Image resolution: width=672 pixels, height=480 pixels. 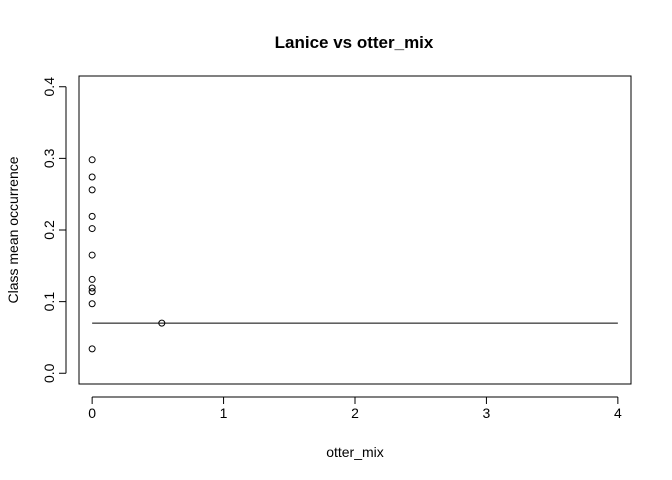 I want to click on x-axis-label: otter_mix, so click(x=355, y=452).